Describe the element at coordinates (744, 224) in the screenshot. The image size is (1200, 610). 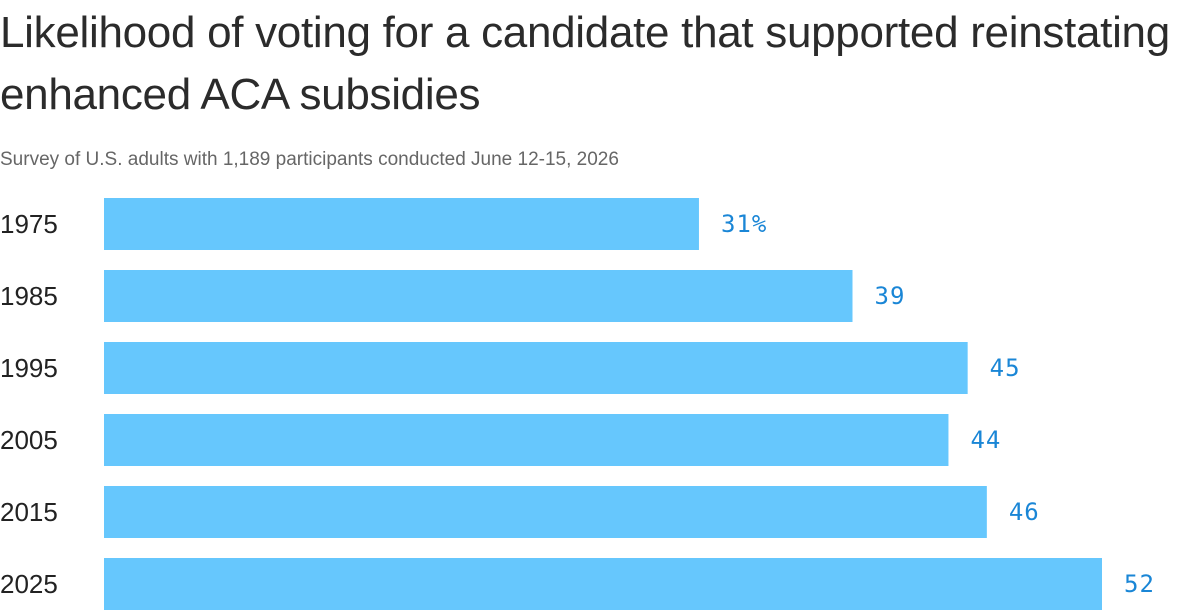
I see `value-label: 31%` at that location.